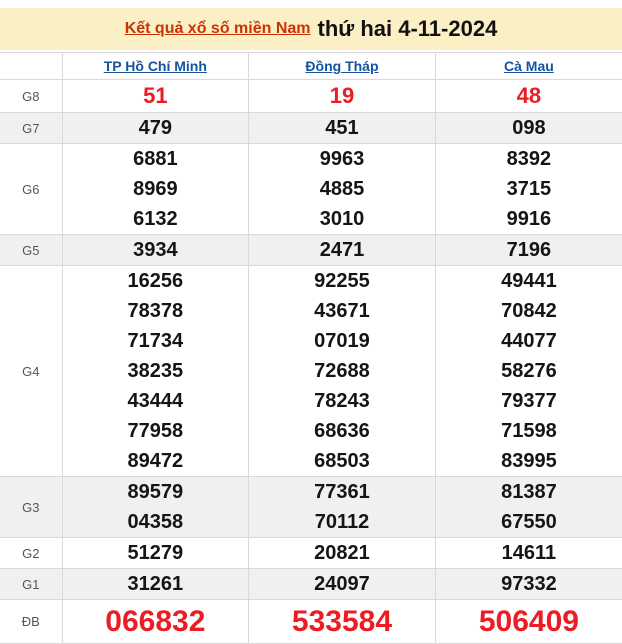 The width and height of the screenshot is (622, 644). Describe the element at coordinates (155, 553) in the screenshot. I see `prize-number: 51279` at that location.